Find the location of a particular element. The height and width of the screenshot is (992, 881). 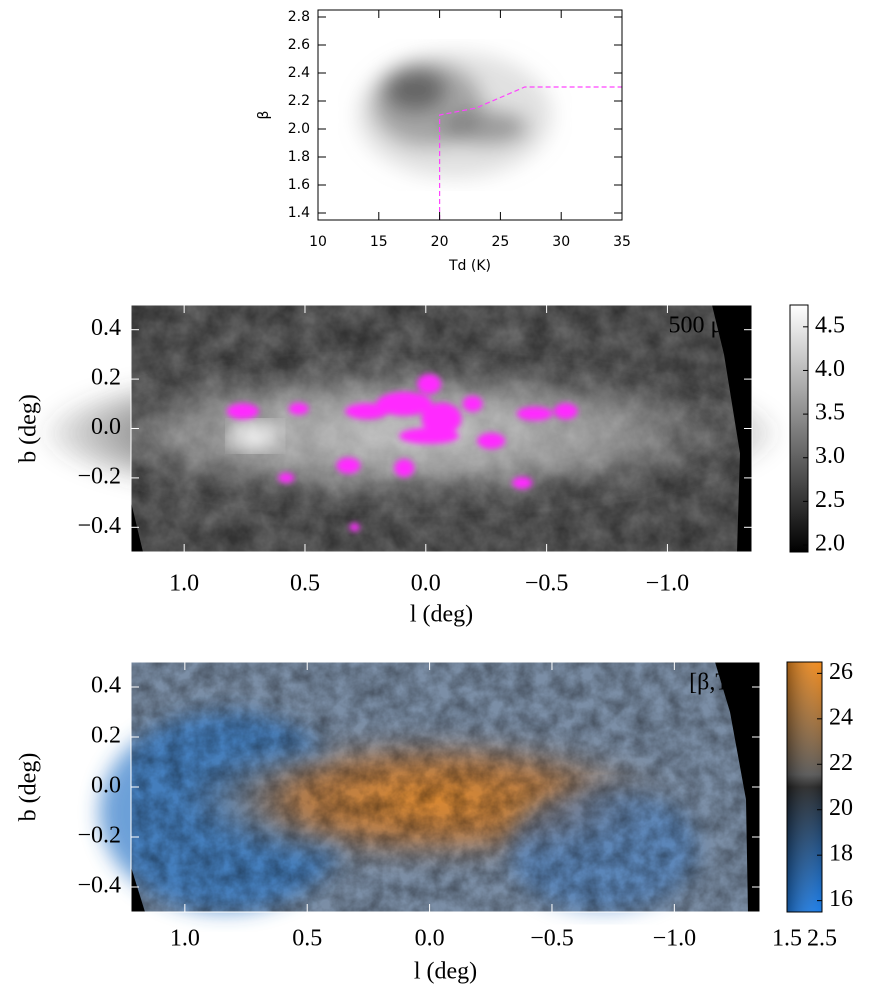

x-axis-label: Td (K) is located at coordinates (469, 266).